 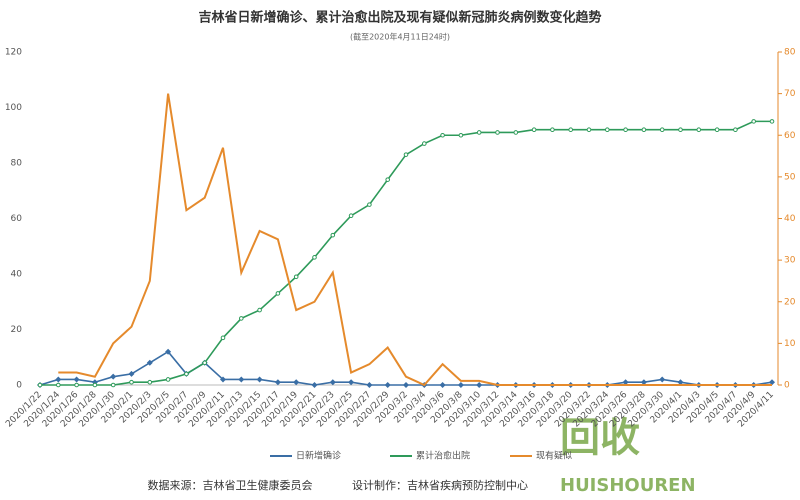 I want to click on y2-tick-label: 80, so click(x=790, y=53).